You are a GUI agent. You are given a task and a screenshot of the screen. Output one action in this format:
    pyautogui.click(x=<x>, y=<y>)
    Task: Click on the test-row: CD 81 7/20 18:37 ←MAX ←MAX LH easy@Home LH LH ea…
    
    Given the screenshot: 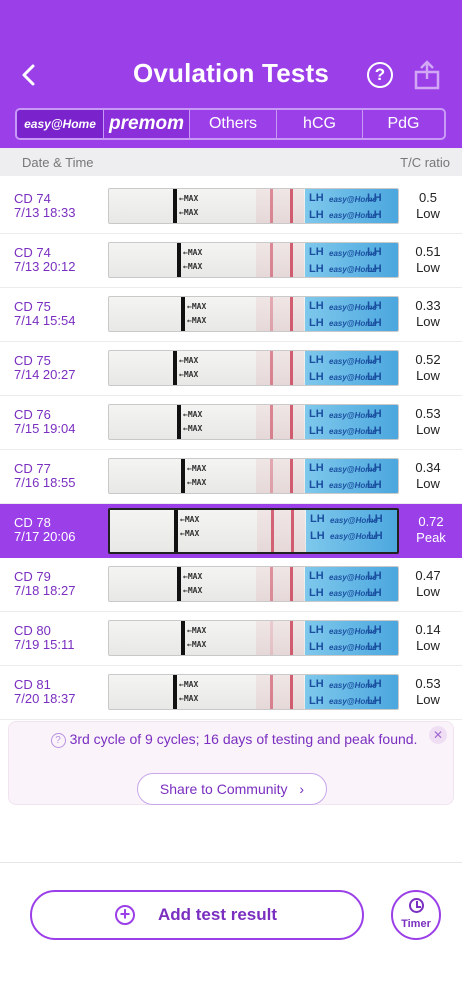 What is the action you would take?
    pyautogui.click(x=231, y=693)
    